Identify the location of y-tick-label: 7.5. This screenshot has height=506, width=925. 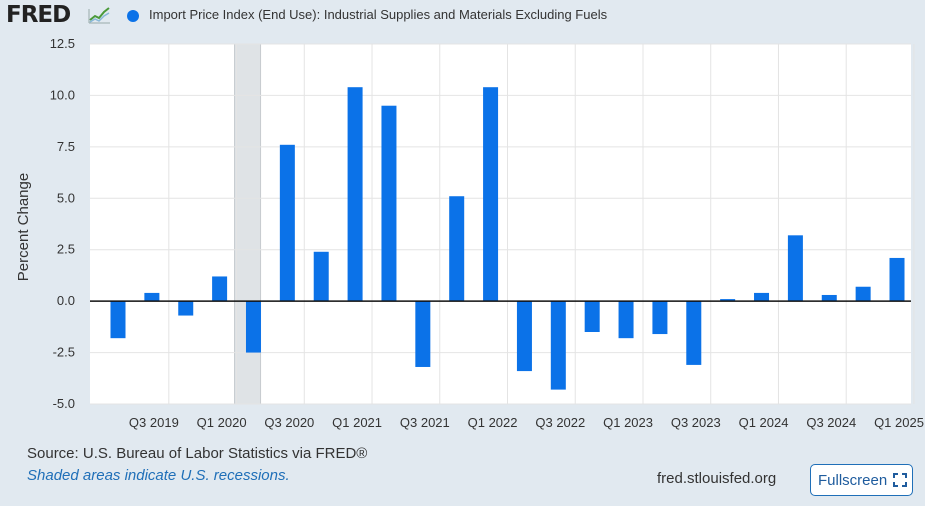
(66, 146).